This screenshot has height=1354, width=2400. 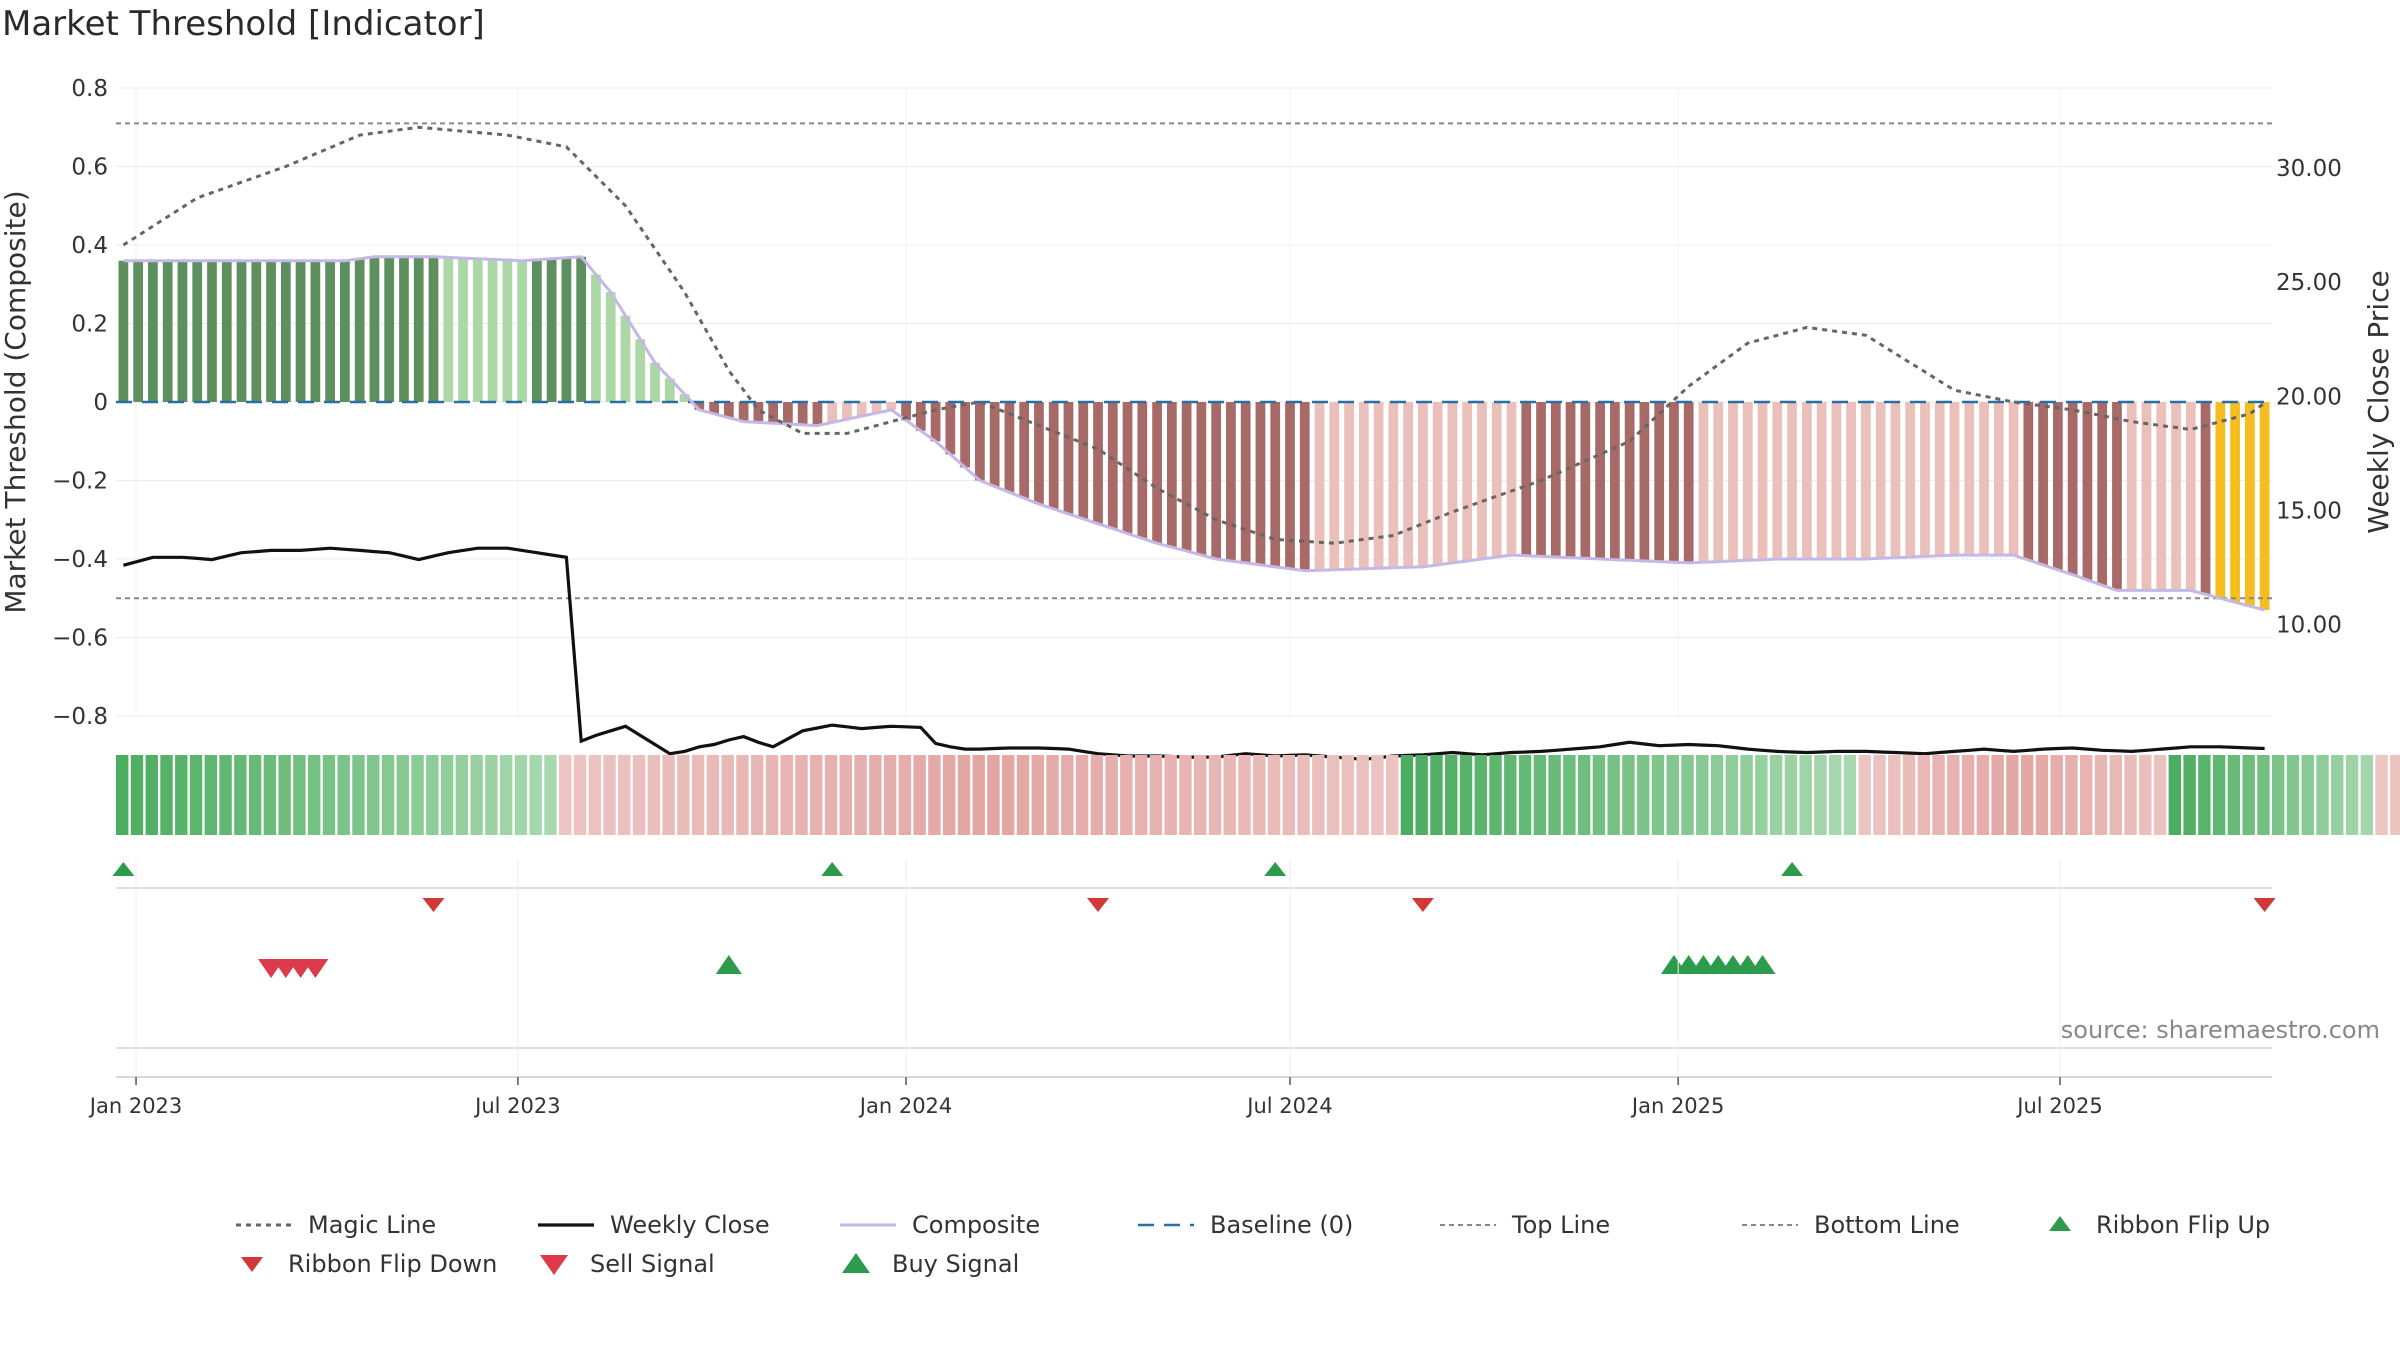 What do you see at coordinates (2264, 905) in the screenshot?
I see `ribbon-flip-down-marker` at bounding box center [2264, 905].